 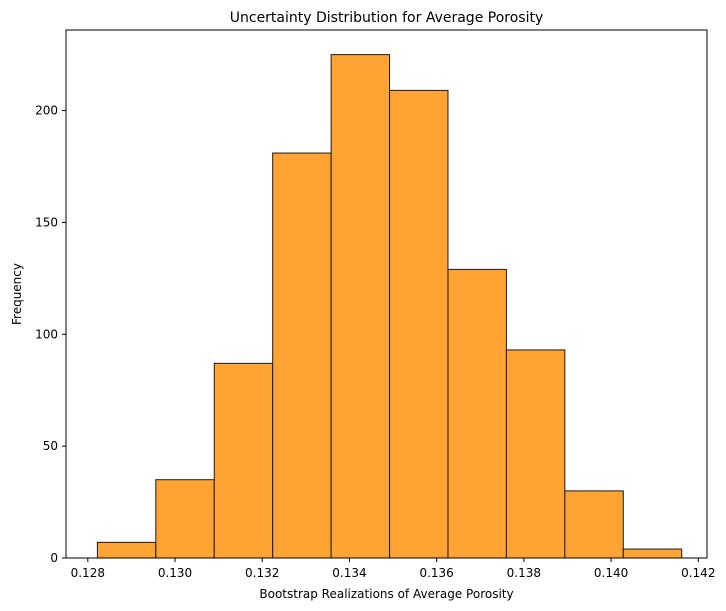 I want to click on x-tick-label: 0.138, so click(x=524, y=573).